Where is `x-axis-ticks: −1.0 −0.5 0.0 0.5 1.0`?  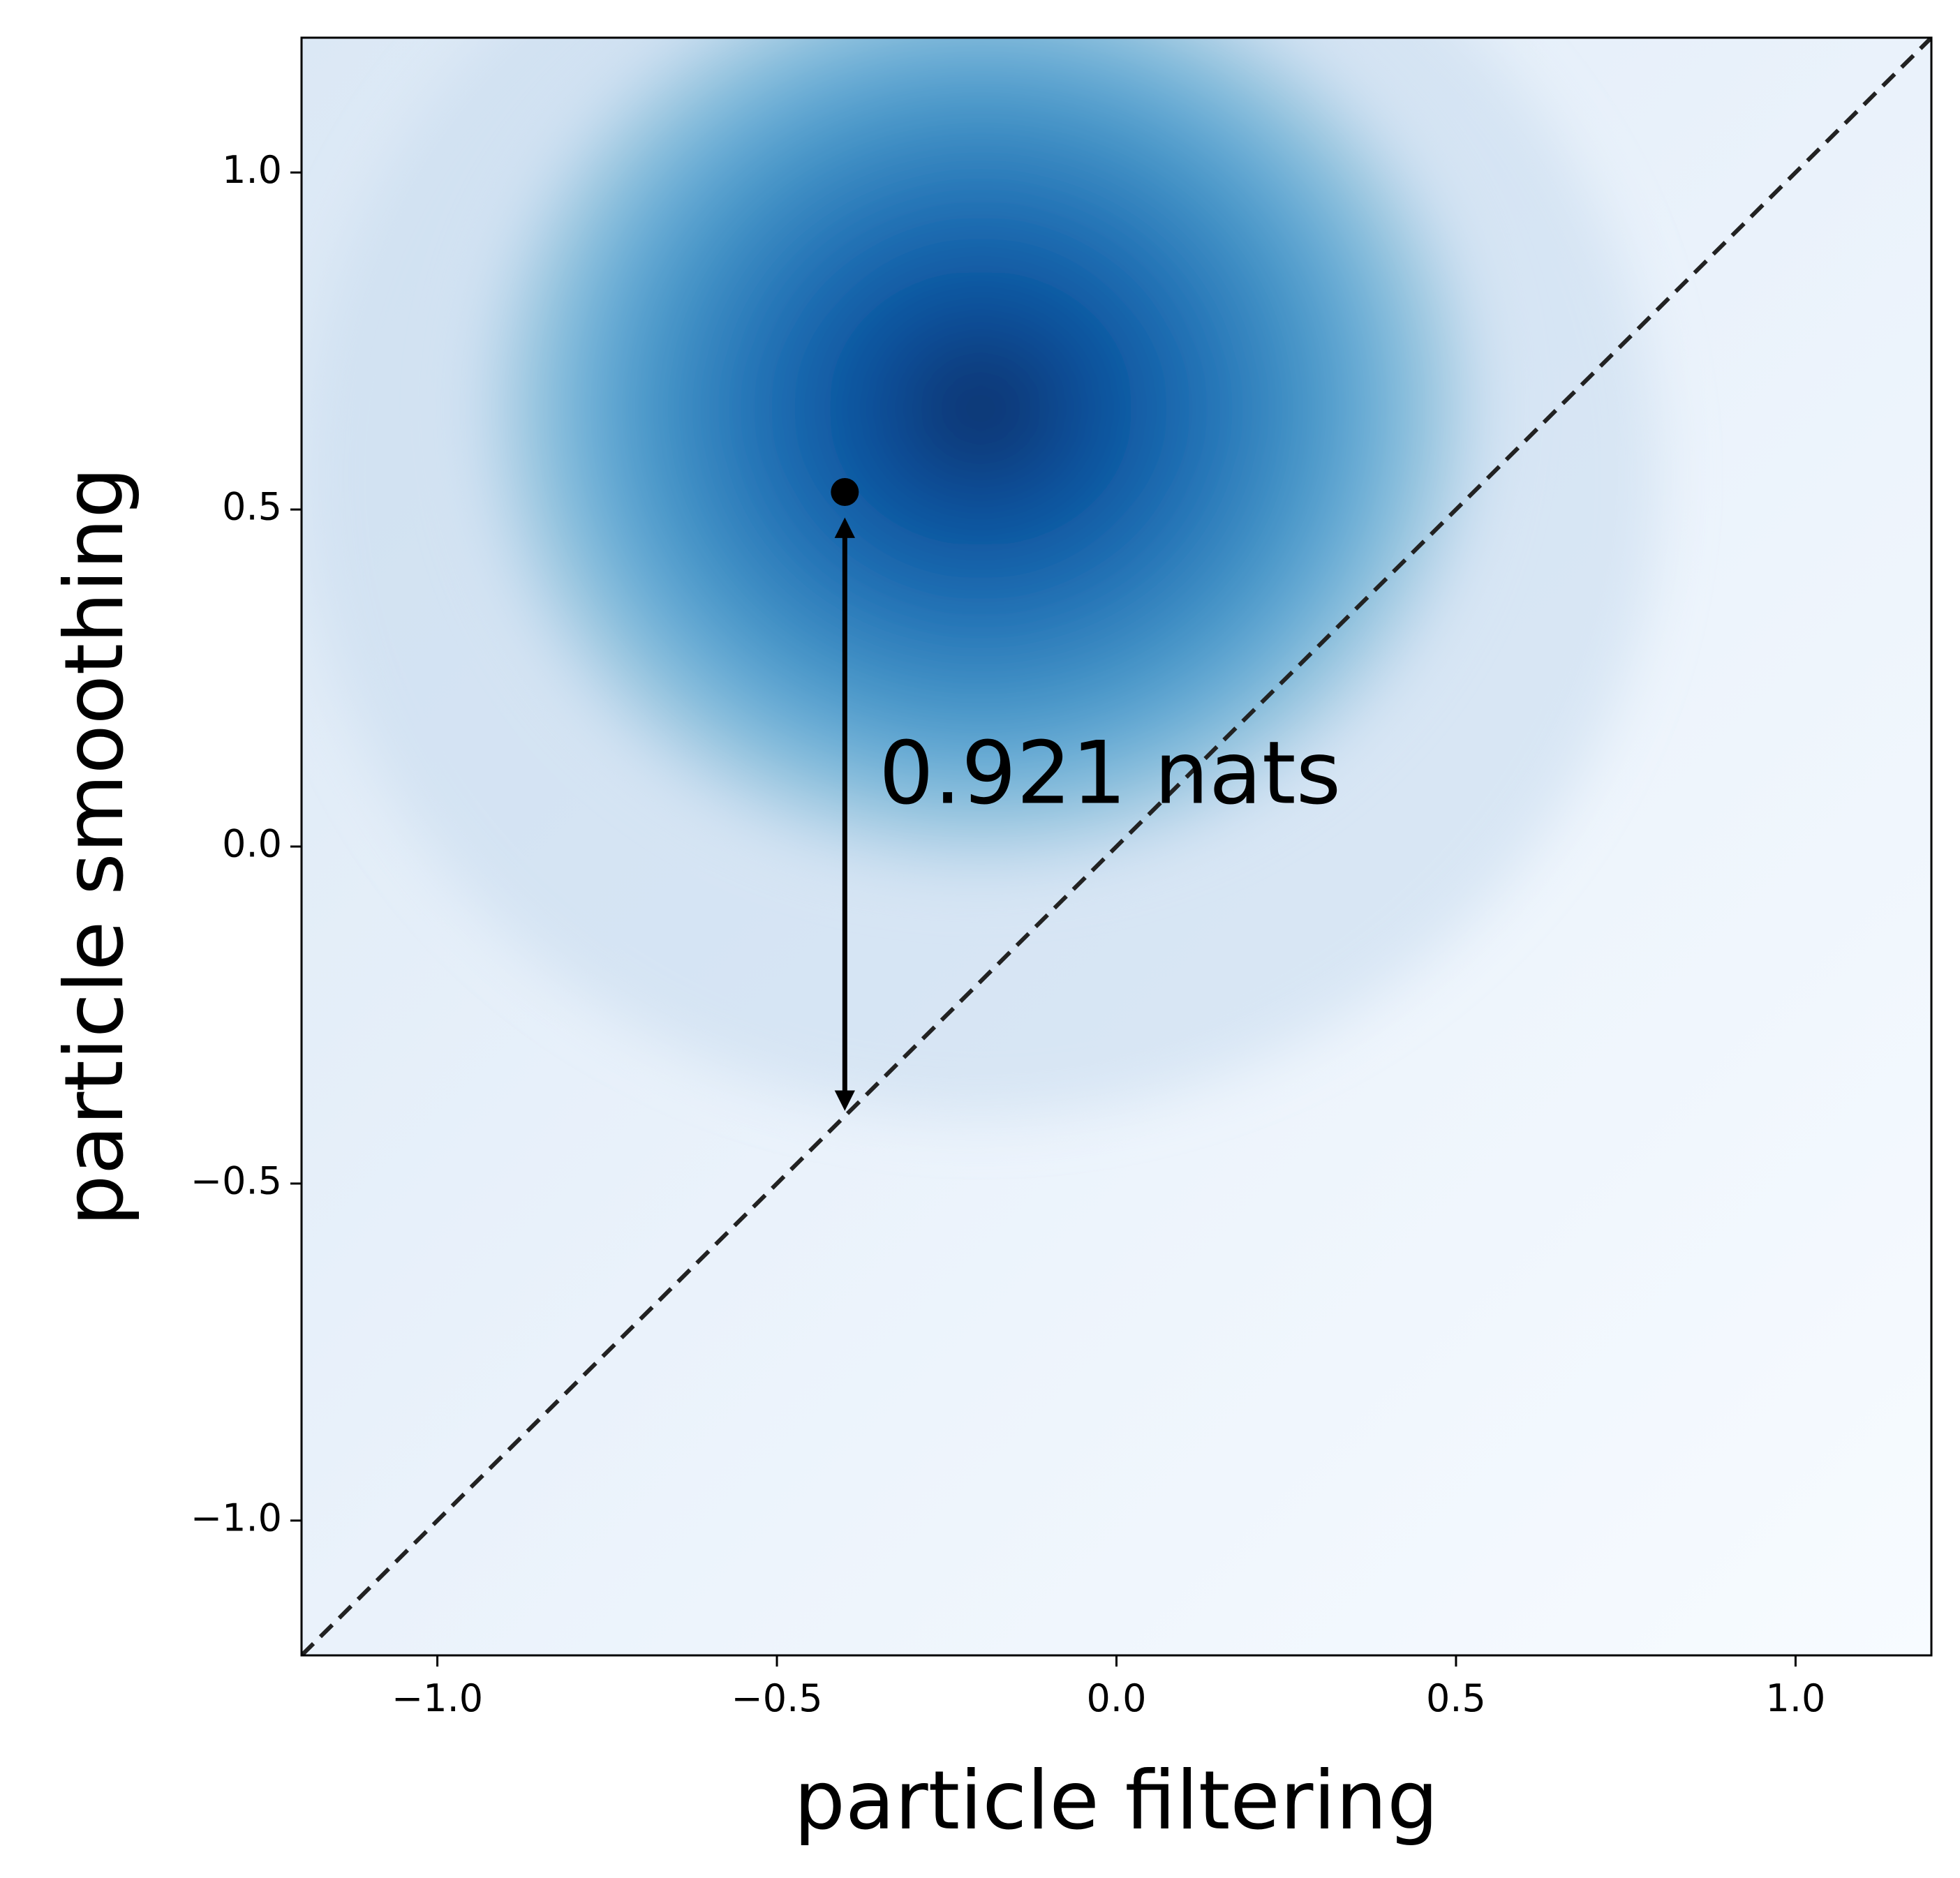
x-axis-ticks: −1.0 −0.5 0.0 0.5 1.0 is located at coordinates (1108, 1687).